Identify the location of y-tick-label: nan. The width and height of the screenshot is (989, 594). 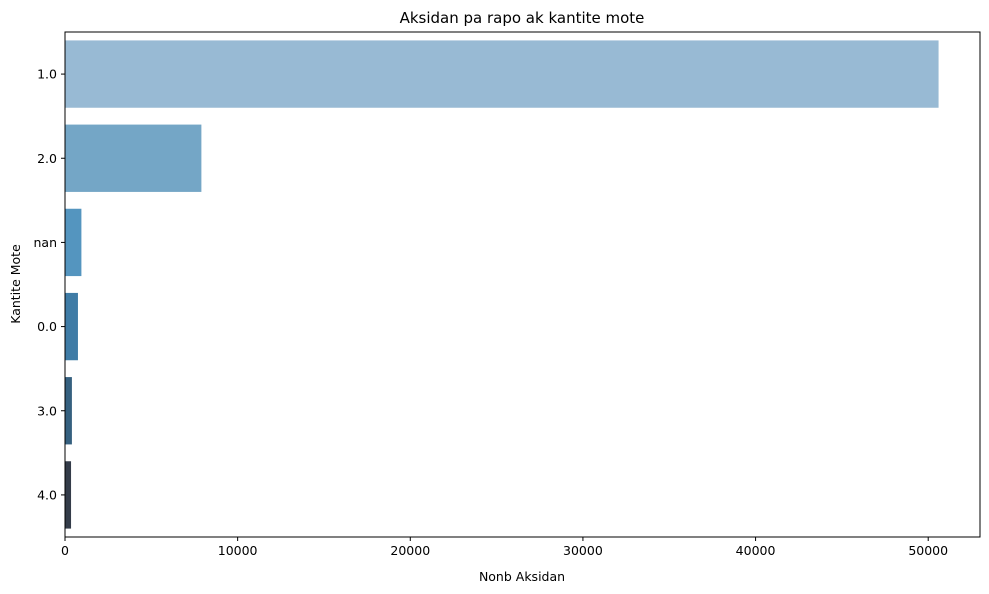
(45, 242).